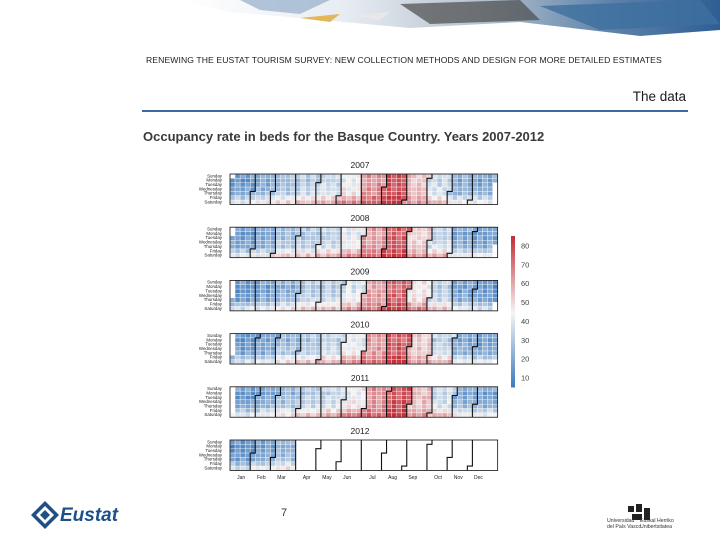 The width and height of the screenshot is (720, 540). Describe the element at coordinates (364, 402) in the screenshot. I see `year-outline` at that location.